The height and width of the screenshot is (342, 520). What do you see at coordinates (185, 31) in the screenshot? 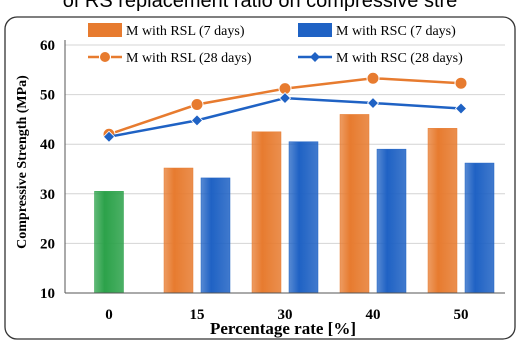
I see `legend-label-0: M with RSL (7 days)` at bounding box center [185, 31].